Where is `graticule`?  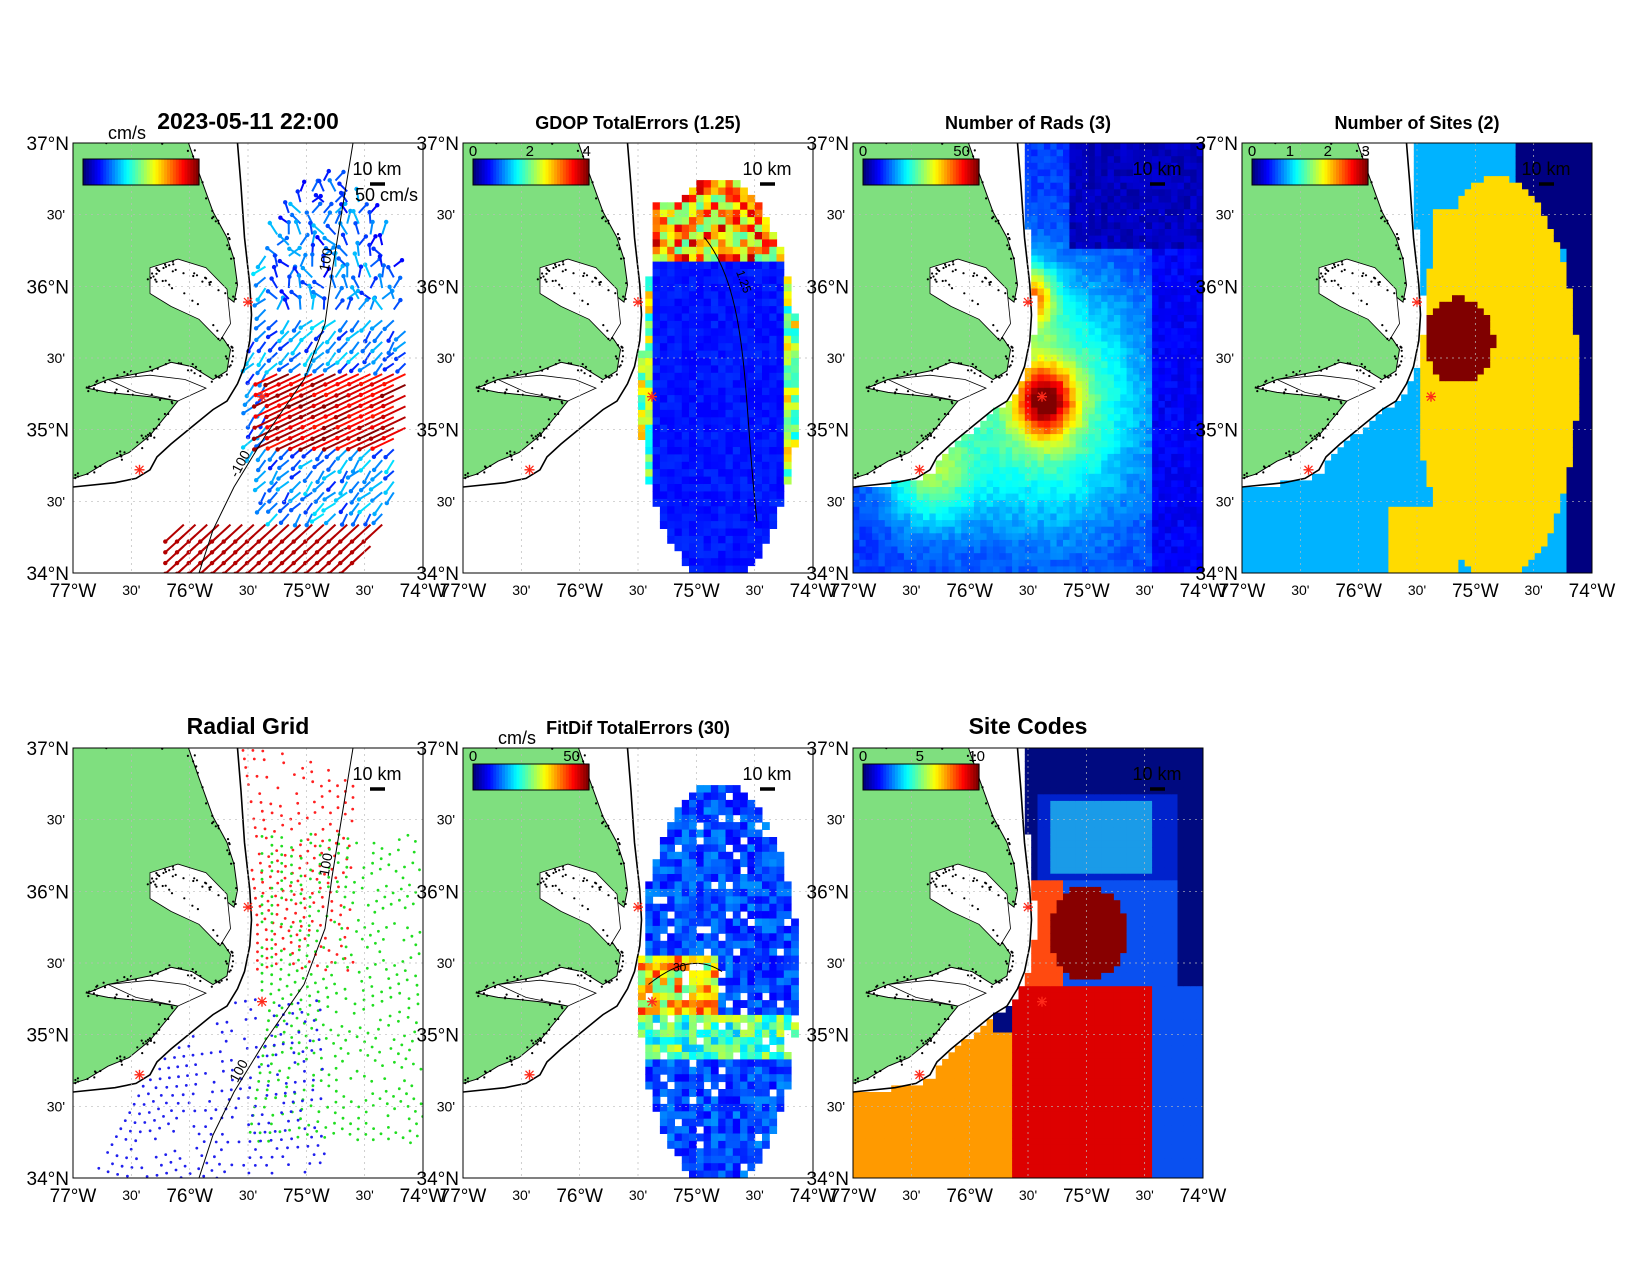
graticule is located at coordinates (1028, 963).